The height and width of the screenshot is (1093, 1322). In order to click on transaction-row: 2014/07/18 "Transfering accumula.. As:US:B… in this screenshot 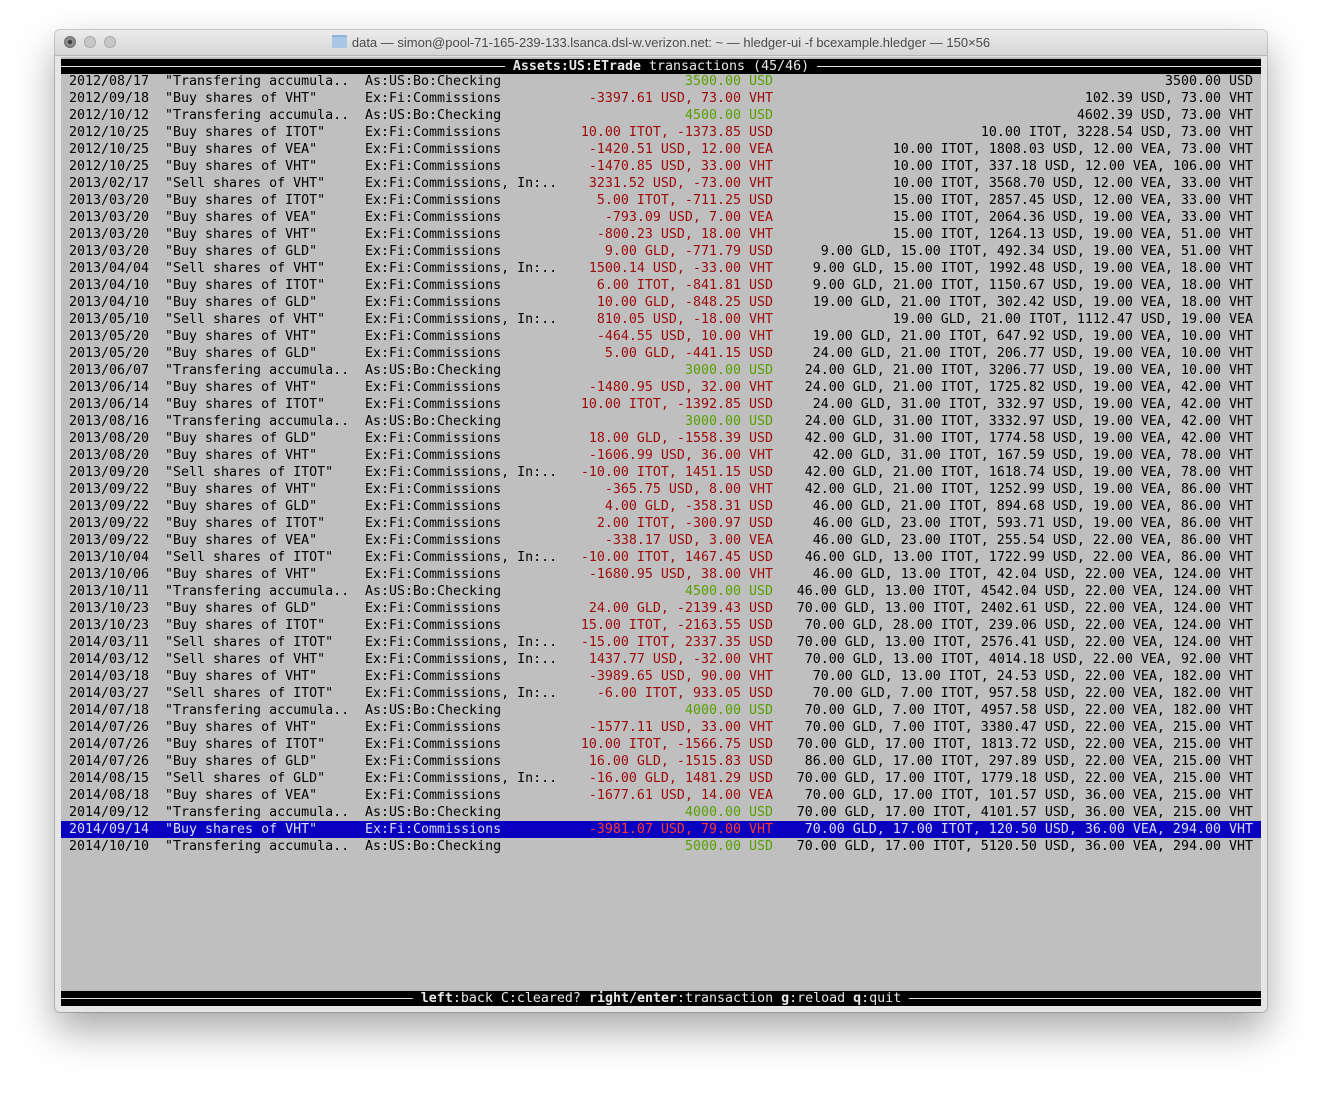, I will do `click(661, 710)`.